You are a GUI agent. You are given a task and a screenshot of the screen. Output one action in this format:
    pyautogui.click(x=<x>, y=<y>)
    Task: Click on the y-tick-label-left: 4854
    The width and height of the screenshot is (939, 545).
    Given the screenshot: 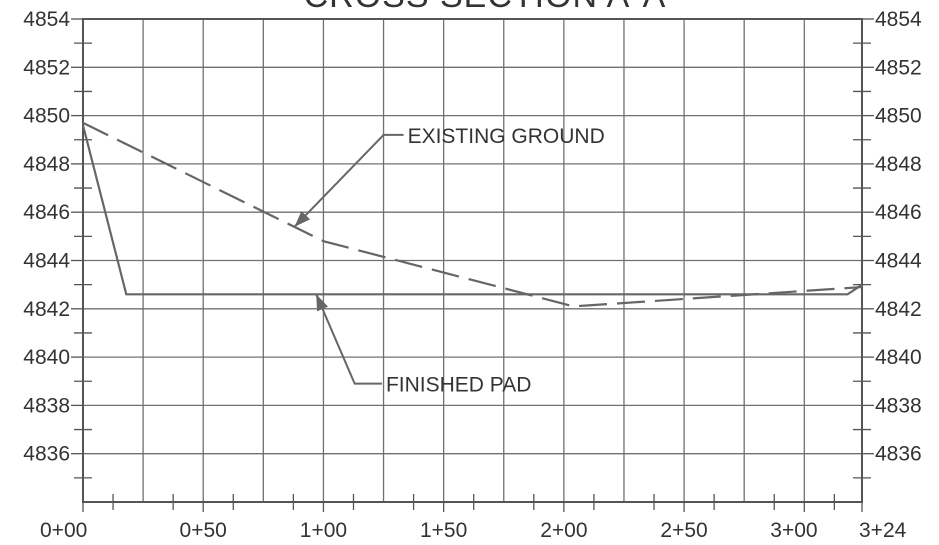 What is the action you would take?
    pyautogui.click(x=46, y=19)
    